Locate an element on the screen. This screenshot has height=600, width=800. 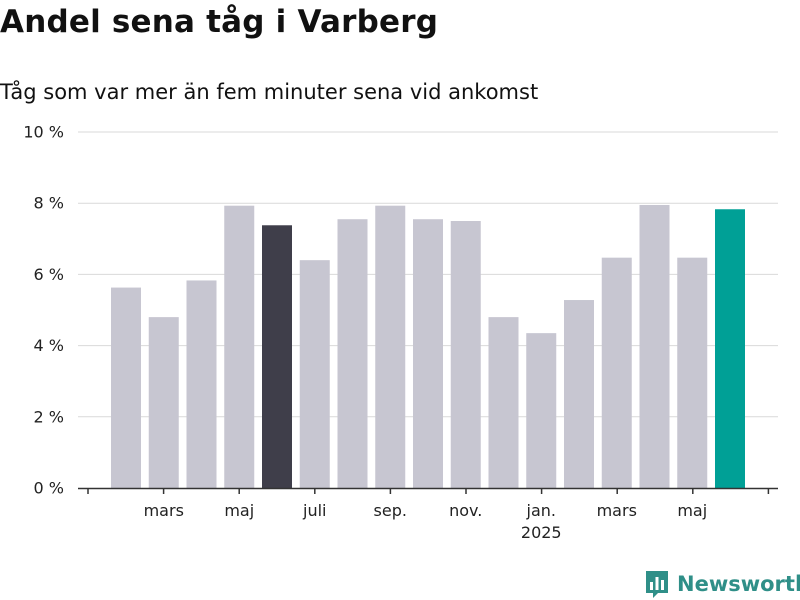
x-tick-year-label: 2025 is located at coordinates (541, 532).